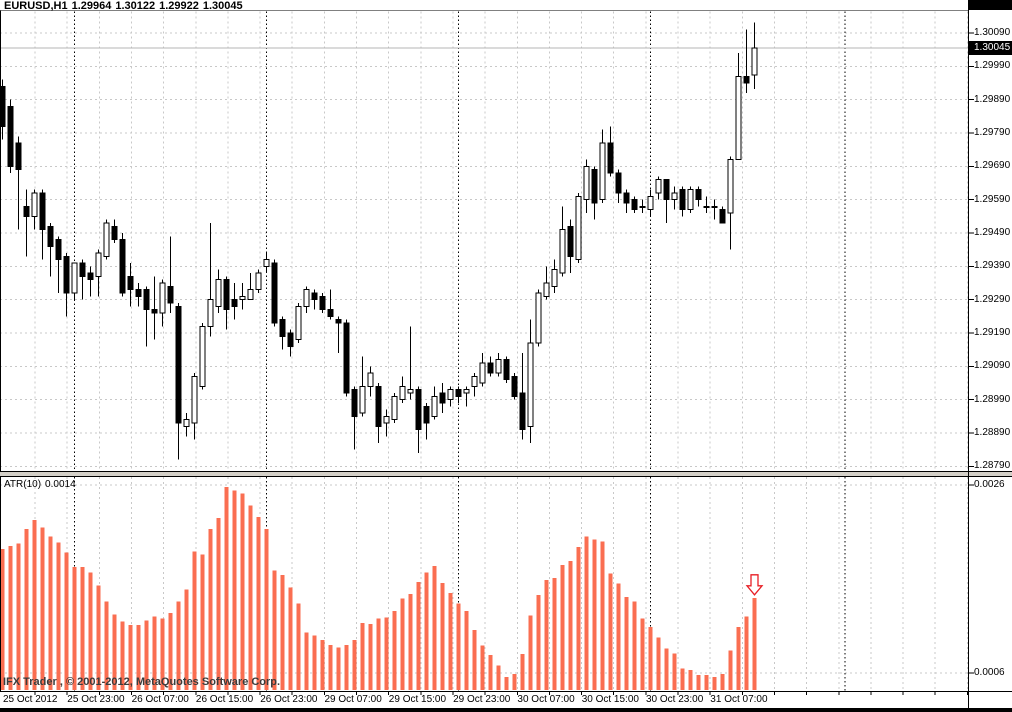 The width and height of the screenshot is (1012, 712). Describe the element at coordinates (992, 166) in the screenshot. I see `price-axis-label: 1.29690` at that location.